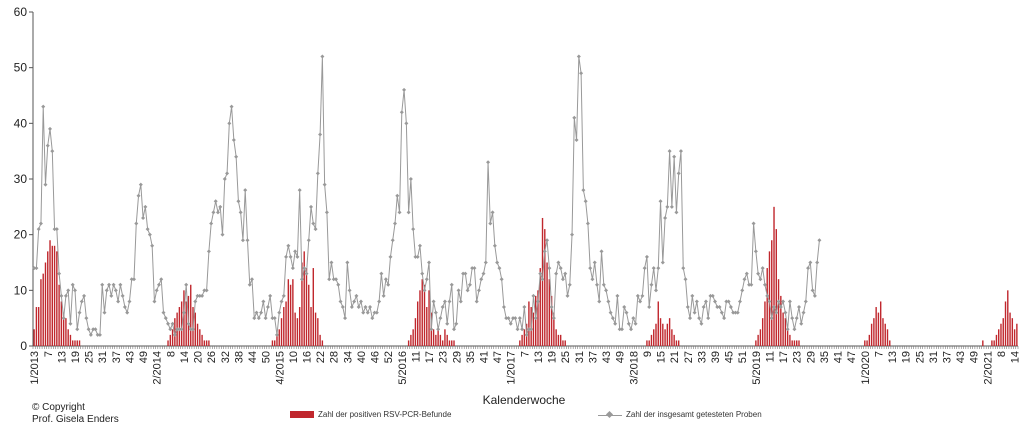  I want to click on x-tick-label: 19, so click(553, 357).